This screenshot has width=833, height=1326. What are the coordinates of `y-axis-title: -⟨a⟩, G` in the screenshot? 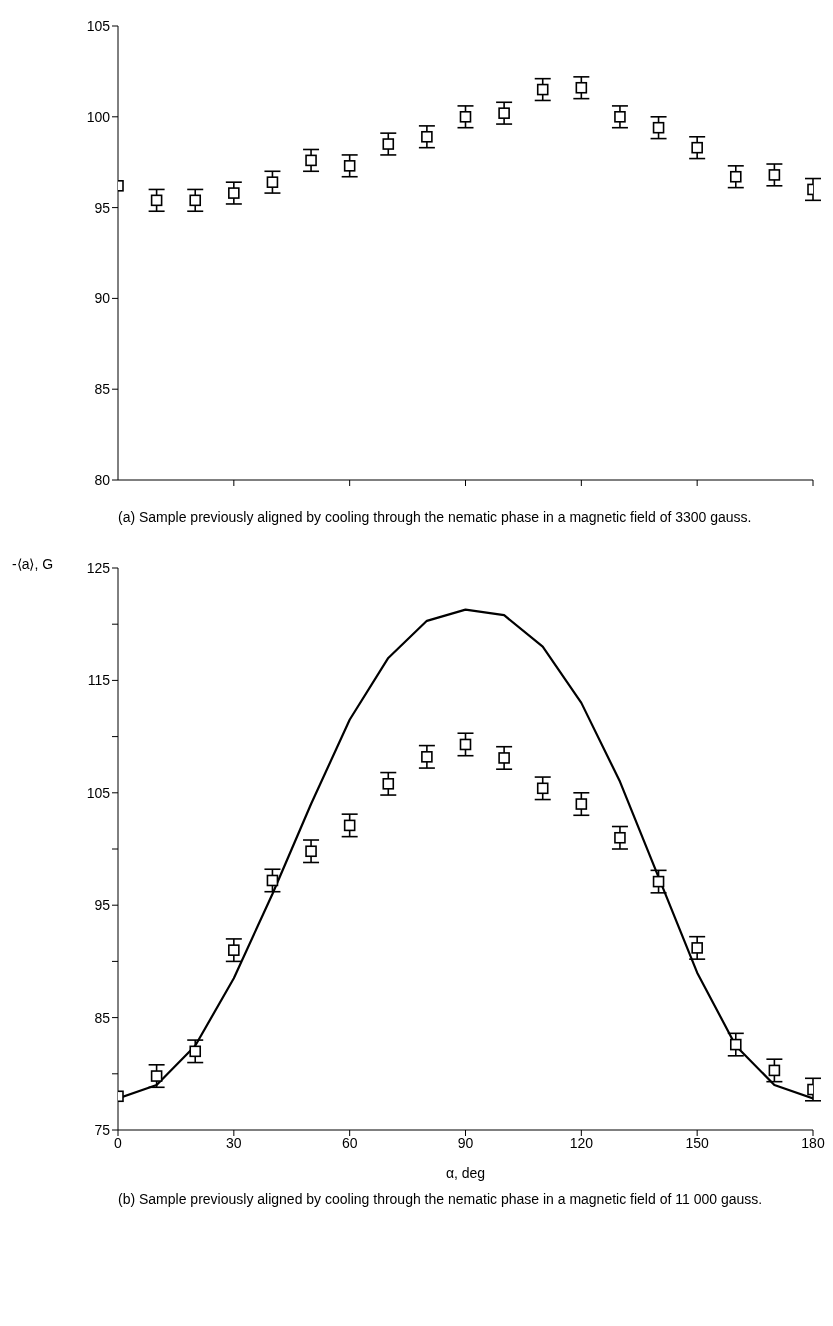 It's located at (33, 564).